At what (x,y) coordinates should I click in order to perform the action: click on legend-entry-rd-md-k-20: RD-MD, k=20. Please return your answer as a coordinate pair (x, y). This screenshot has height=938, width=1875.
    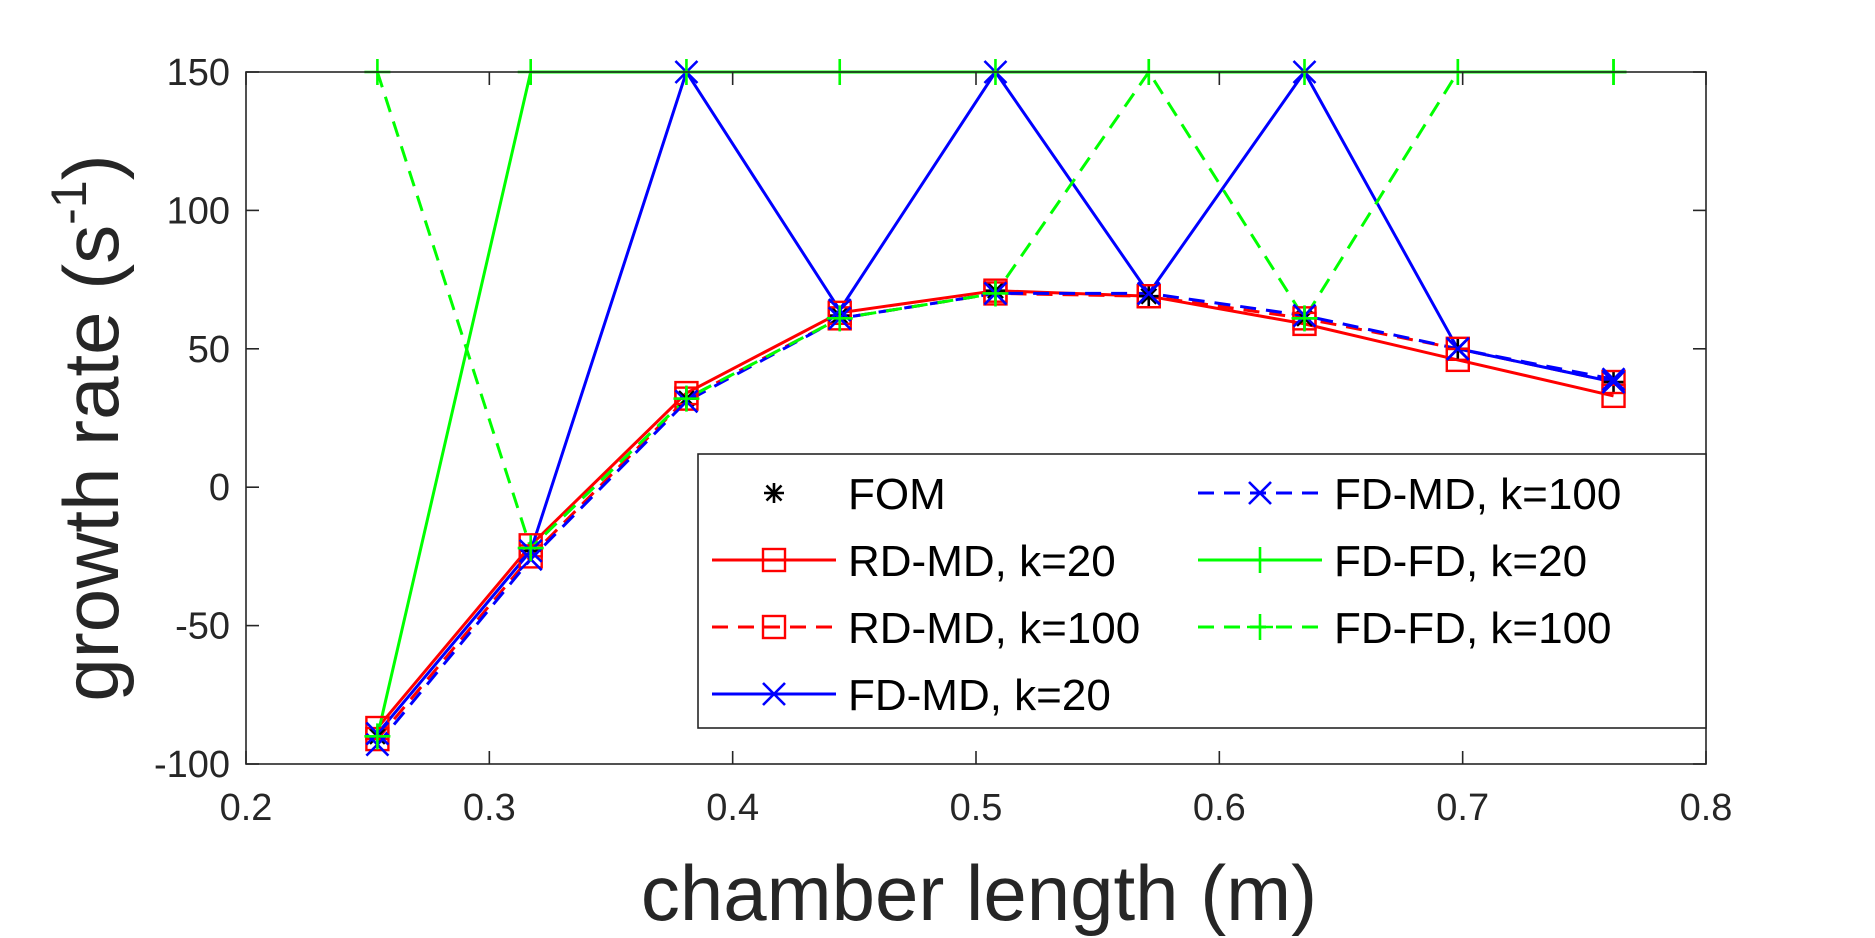
    Looking at the image, I should click on (914, 561).